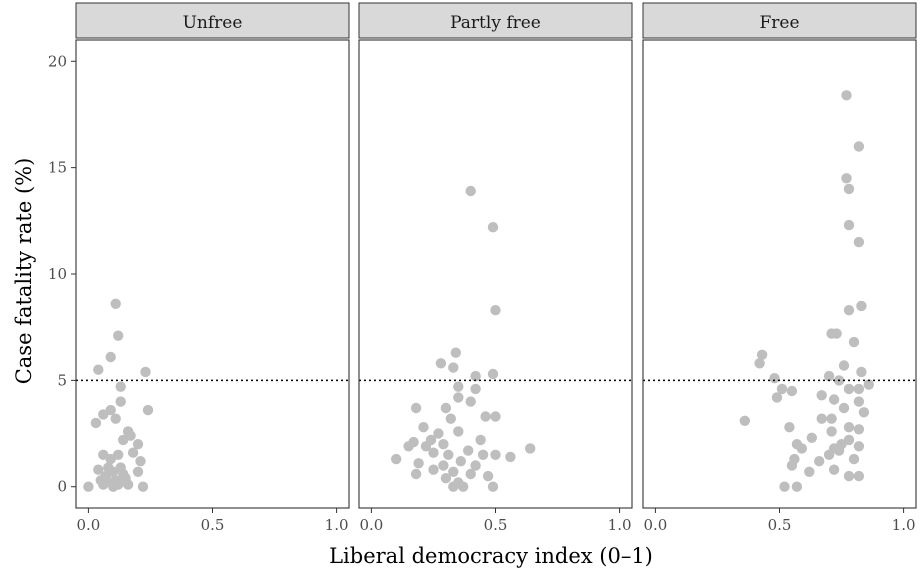  What do you see at coordinates (57, 168) in the screenshot?
I see `y-tick-label: 15` at bounding box center [57, 168].